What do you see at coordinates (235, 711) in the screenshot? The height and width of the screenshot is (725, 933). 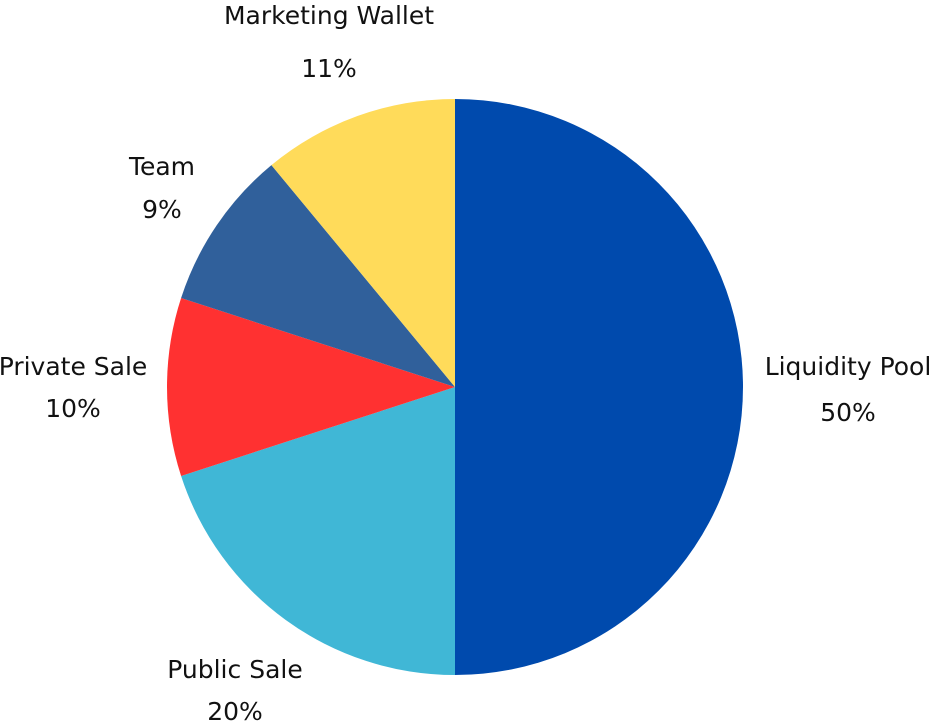 I see `slice-value-public-sale: 20%` at bounding box center [235, 711].